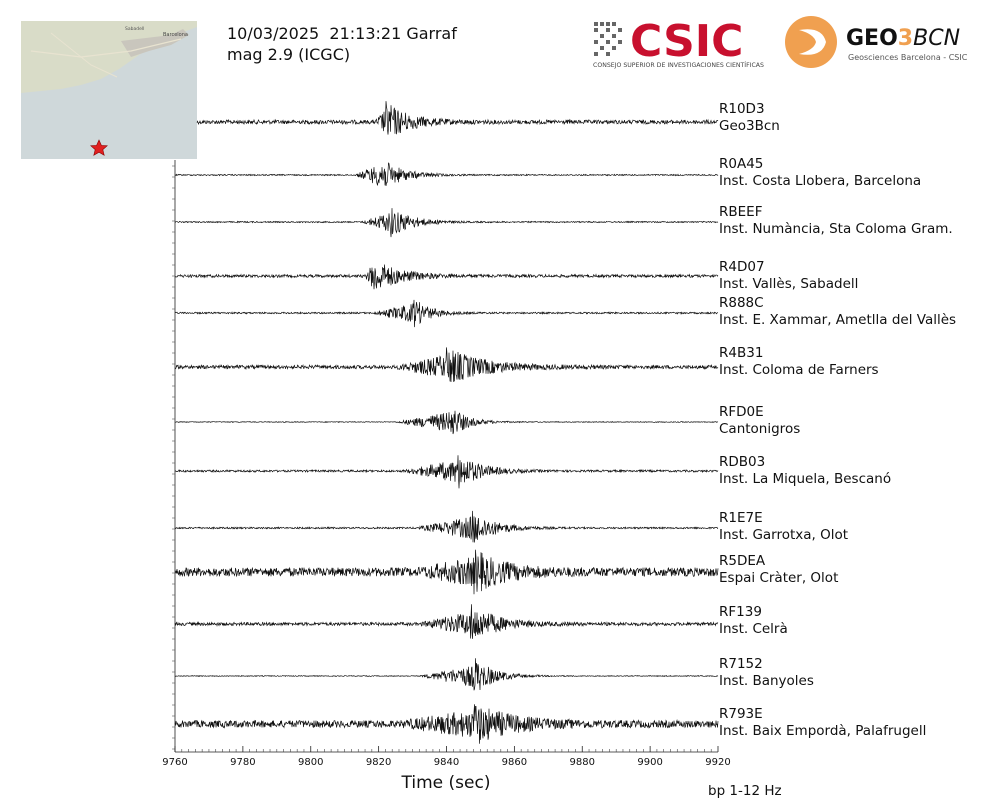  What do you see at coordinates (740, 612) in the screenshot?
I see `station-code: RF139` at bounding box center [740, 612].